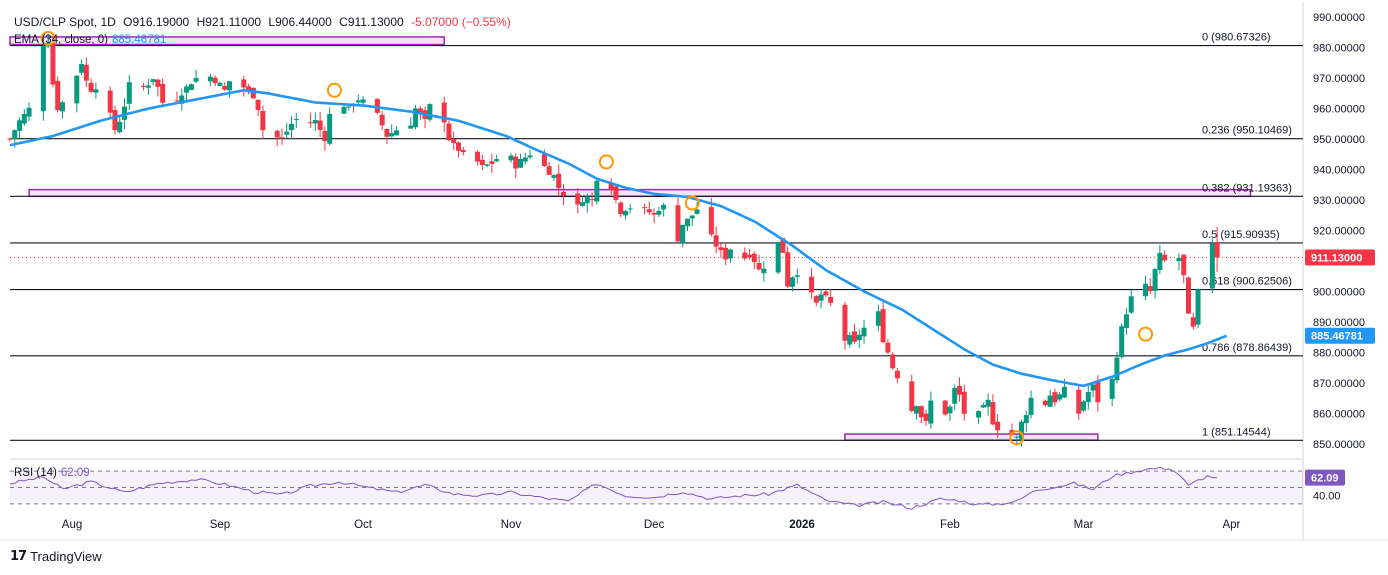 The image size is (1388, 575). What do you see at coordinates (1339, 292) in the screenshot?
I see `price-tick-label: 900.00000` at bounding box center [1339, 292].